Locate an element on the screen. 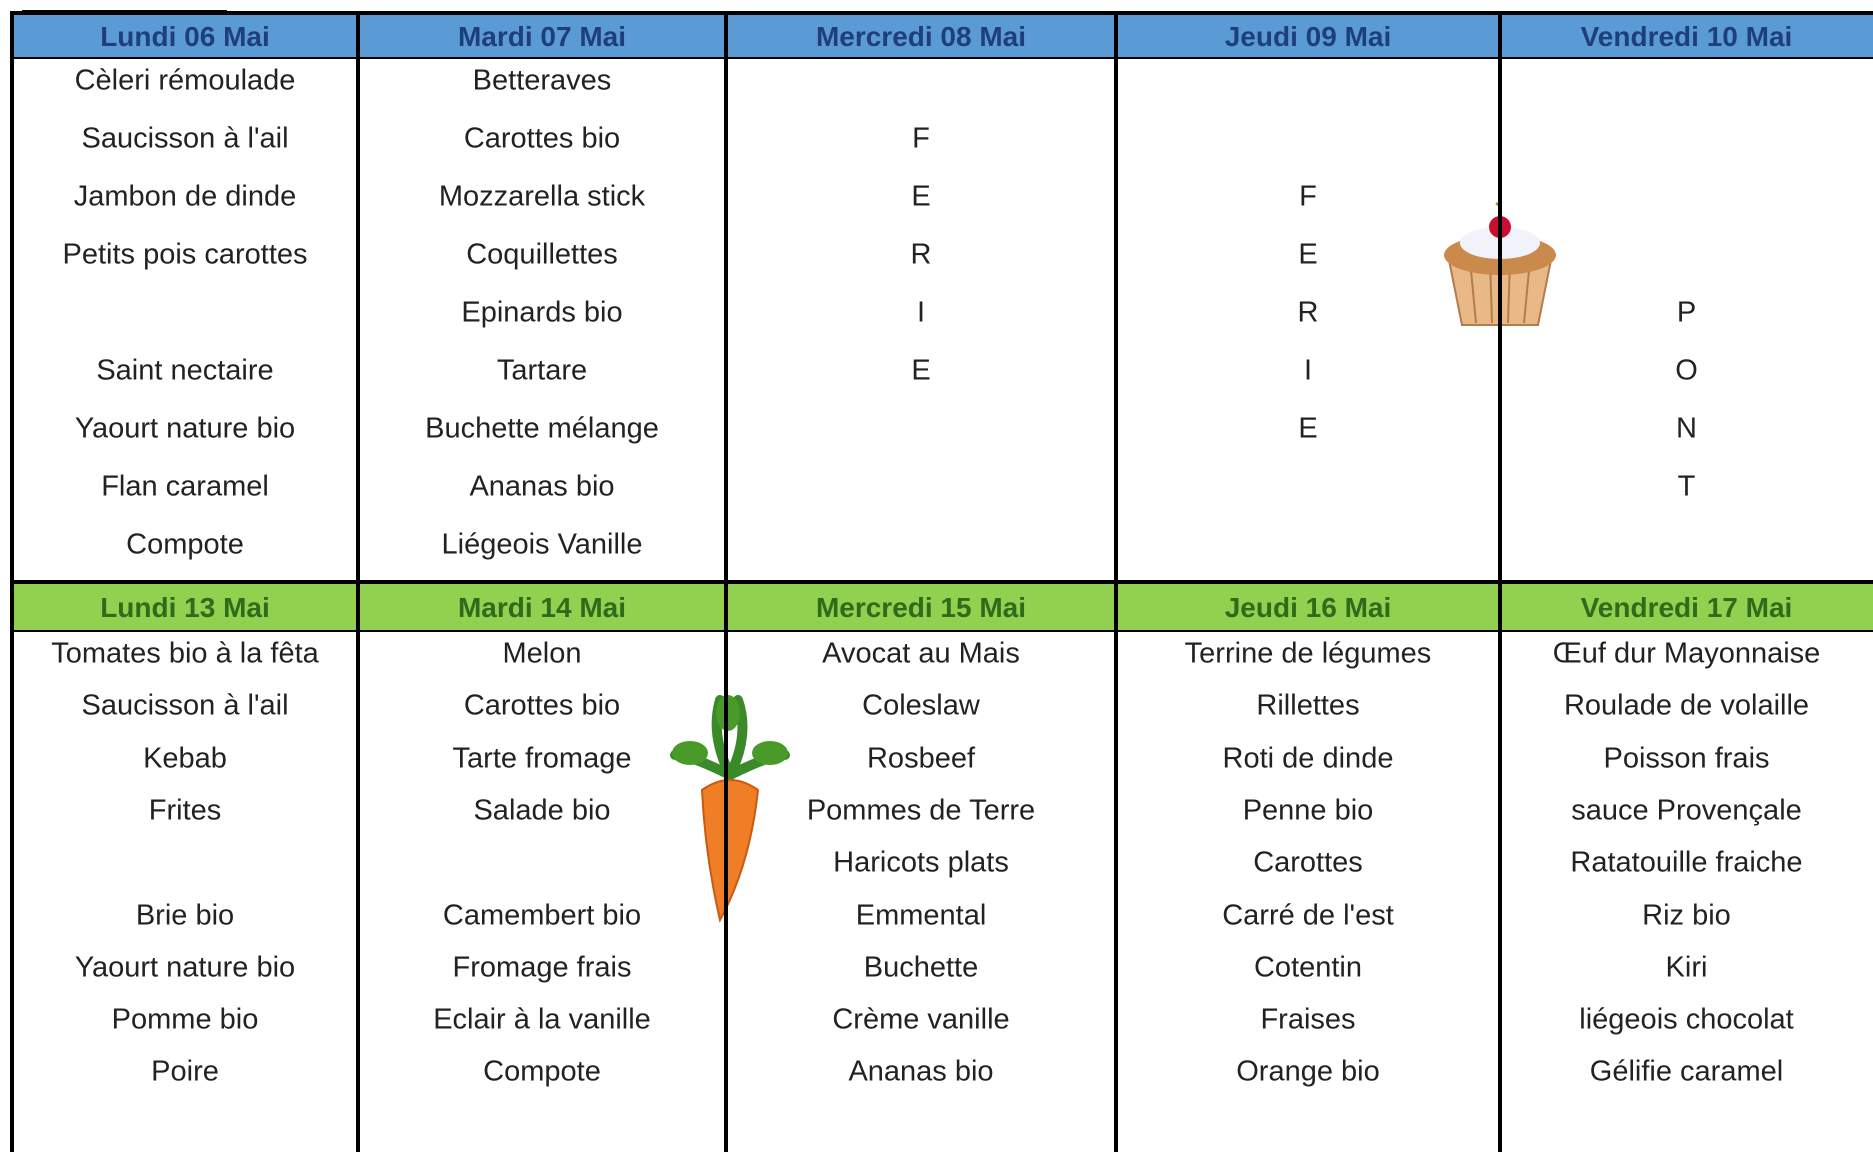 This screenshot has width=1873, height=1152. day-header: Mardi 07 Mai is located at coordinates (542, 37).